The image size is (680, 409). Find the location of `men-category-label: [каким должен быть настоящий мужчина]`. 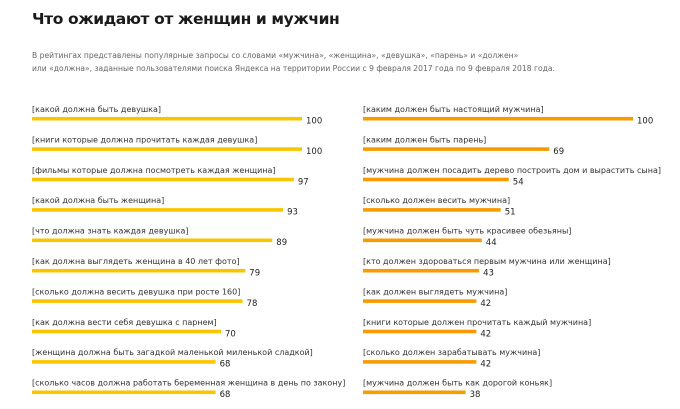

men-category-label: [каким должен быть настоящий мужчина] is located at coordinates (453, 109).